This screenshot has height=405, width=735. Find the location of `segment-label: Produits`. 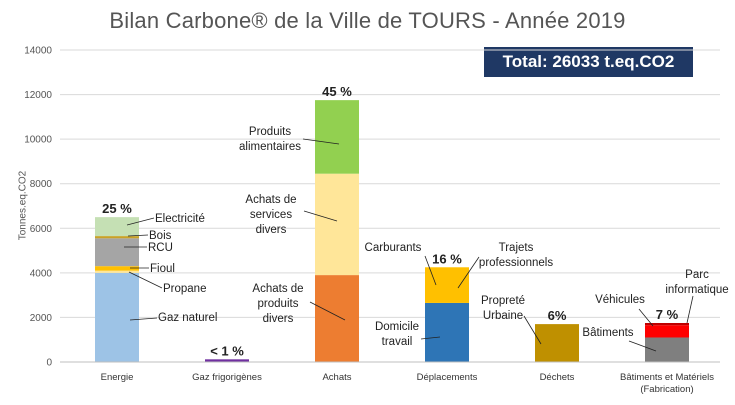

segment-label: Produits is located at coordinates (270, 132).